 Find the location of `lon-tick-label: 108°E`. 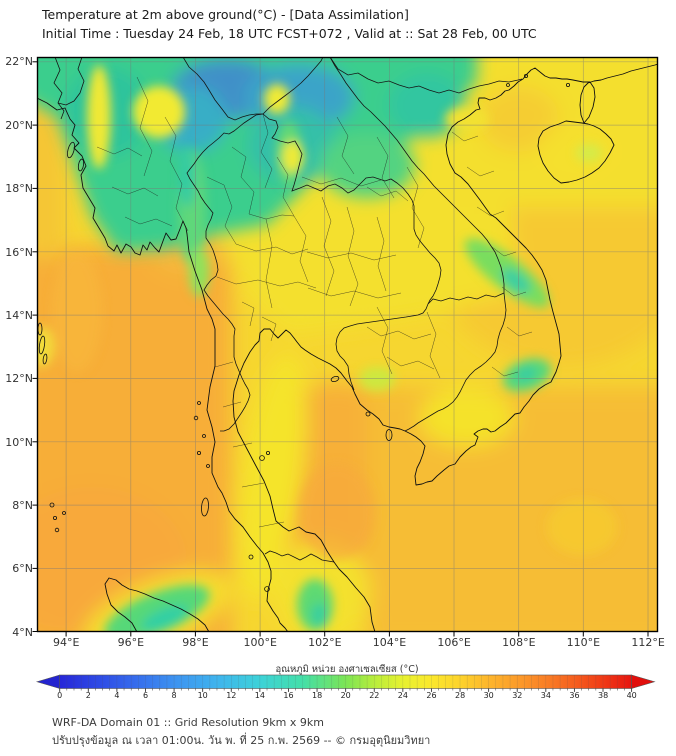

lon-tick-label: 108°E is located at coordinates (519, 642).